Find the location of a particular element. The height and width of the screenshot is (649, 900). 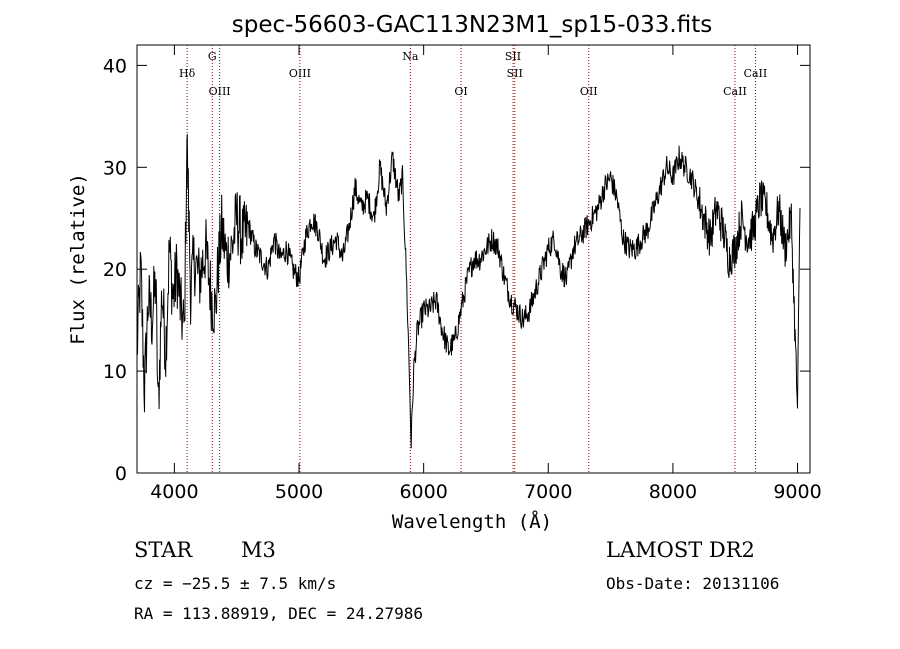

line-marker-label: G is located at coordinates (212, 56).